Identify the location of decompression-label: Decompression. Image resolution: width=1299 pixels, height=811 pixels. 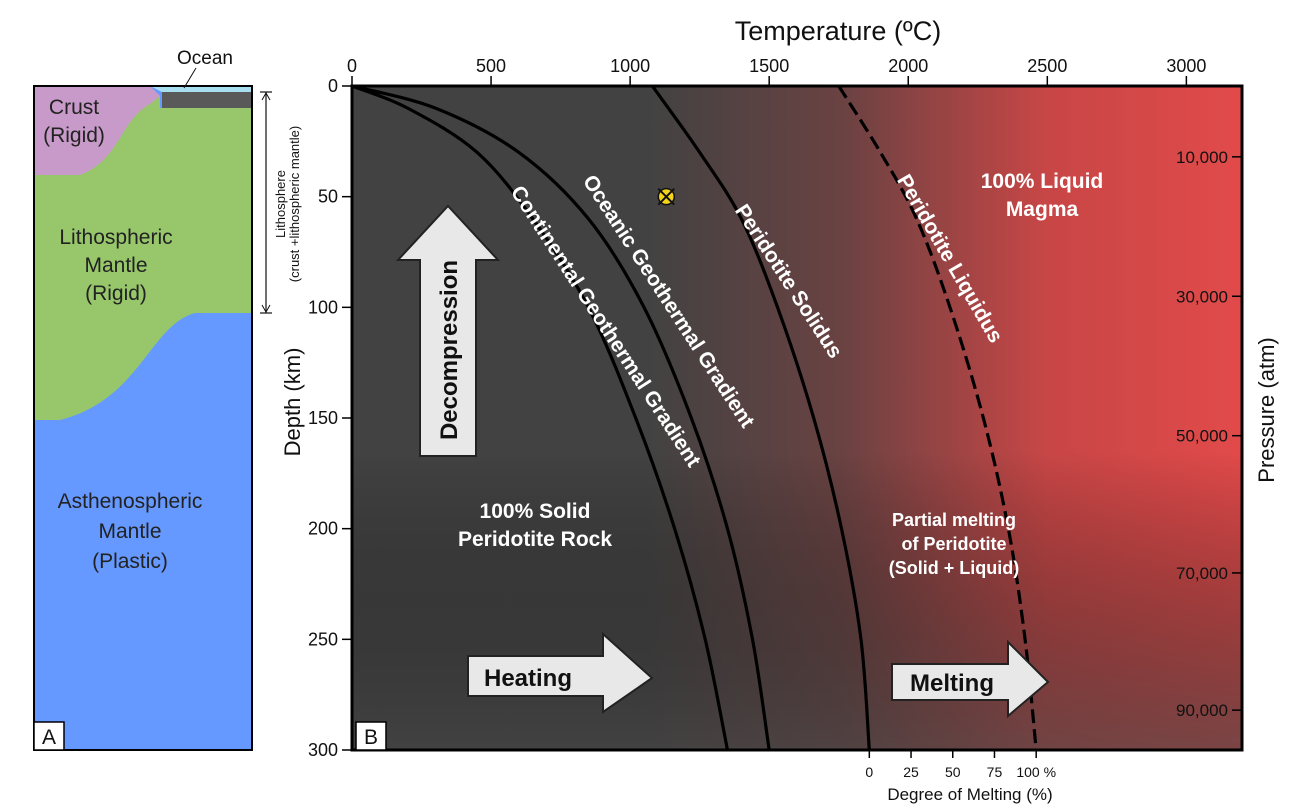
(449, 350).